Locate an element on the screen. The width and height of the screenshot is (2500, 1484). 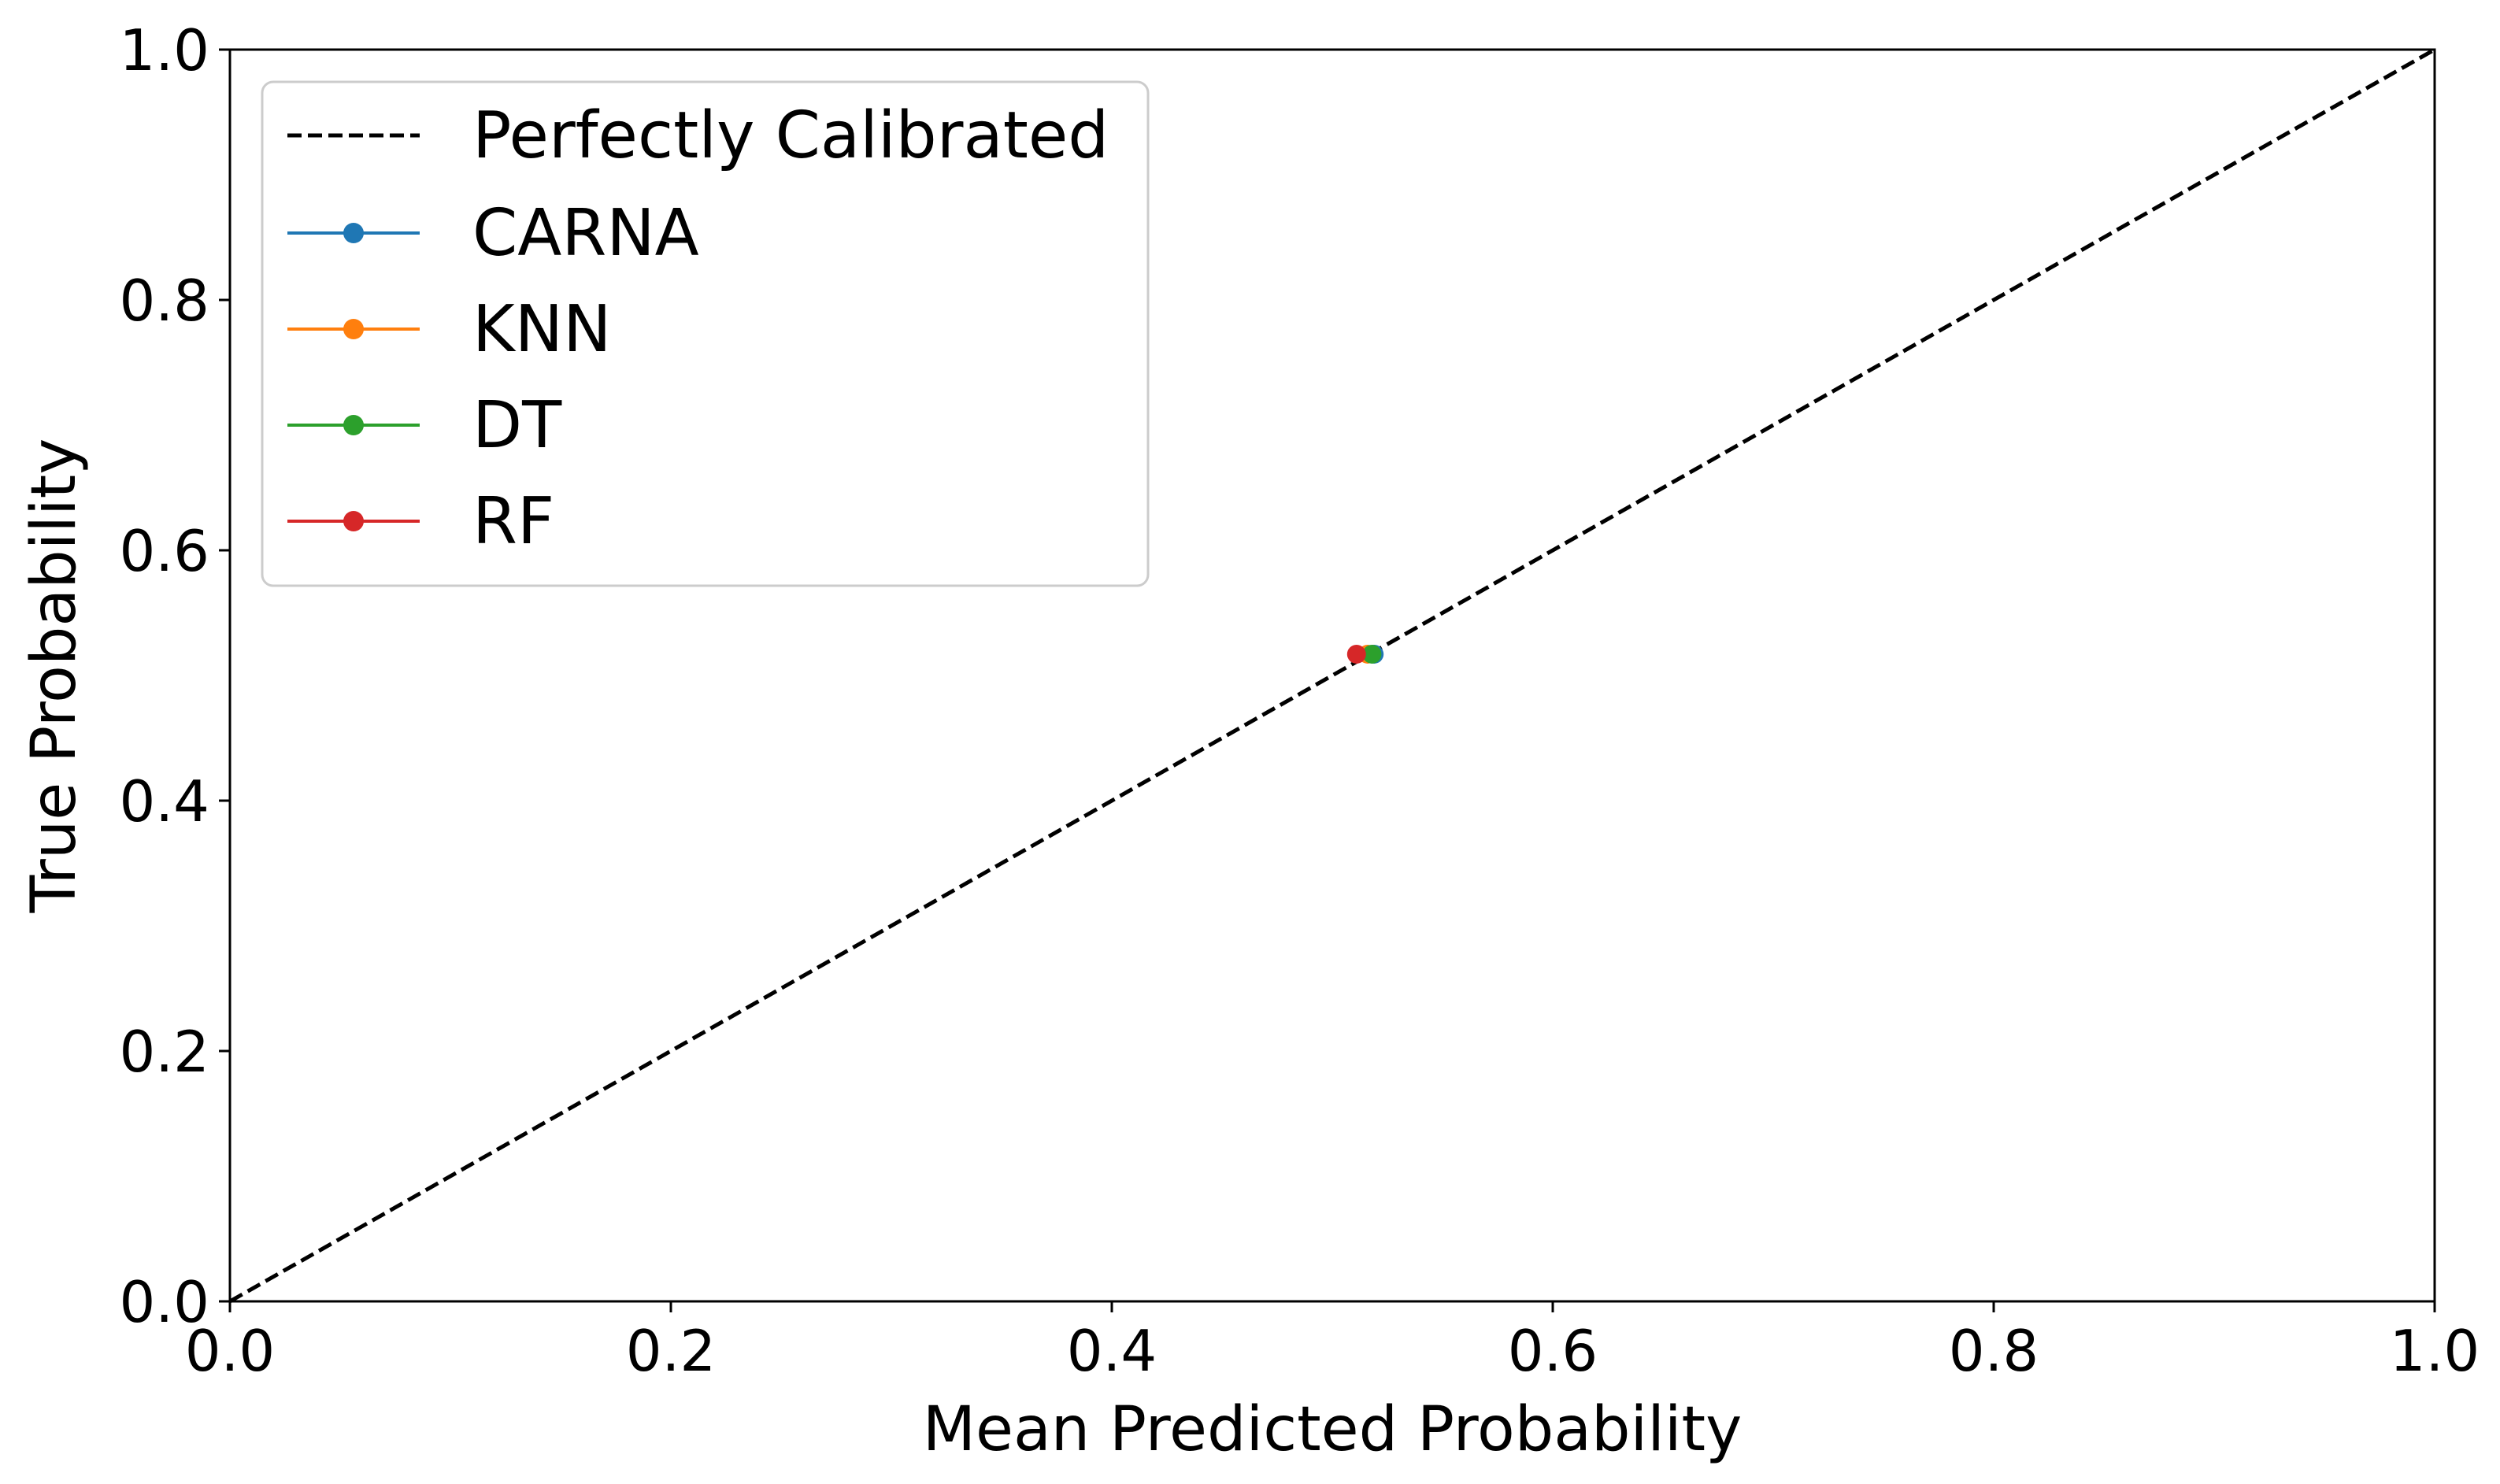
legend-label-reference: Perfectly Calibrated is located at coordinates (791, 136).